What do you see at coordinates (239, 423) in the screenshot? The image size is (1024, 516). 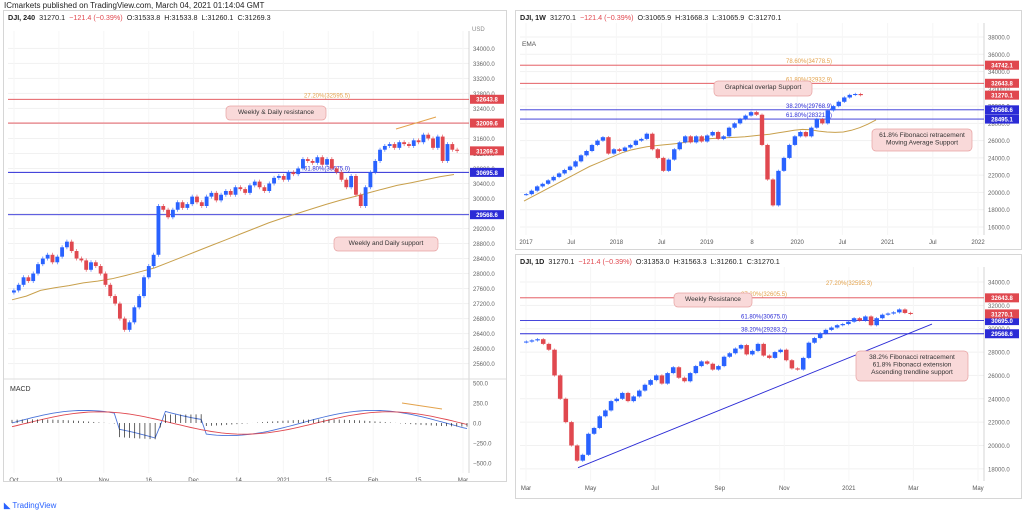 I see `signal-line` at bounding box center [239, 423].